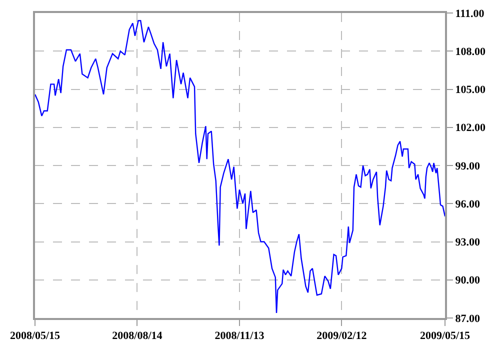 Image resolution: width=500 pixels, height=350 pixels. Describe the element at coordinates (467, 280) in the screenshot. I see `y-tick-label: 90.00` at that location.